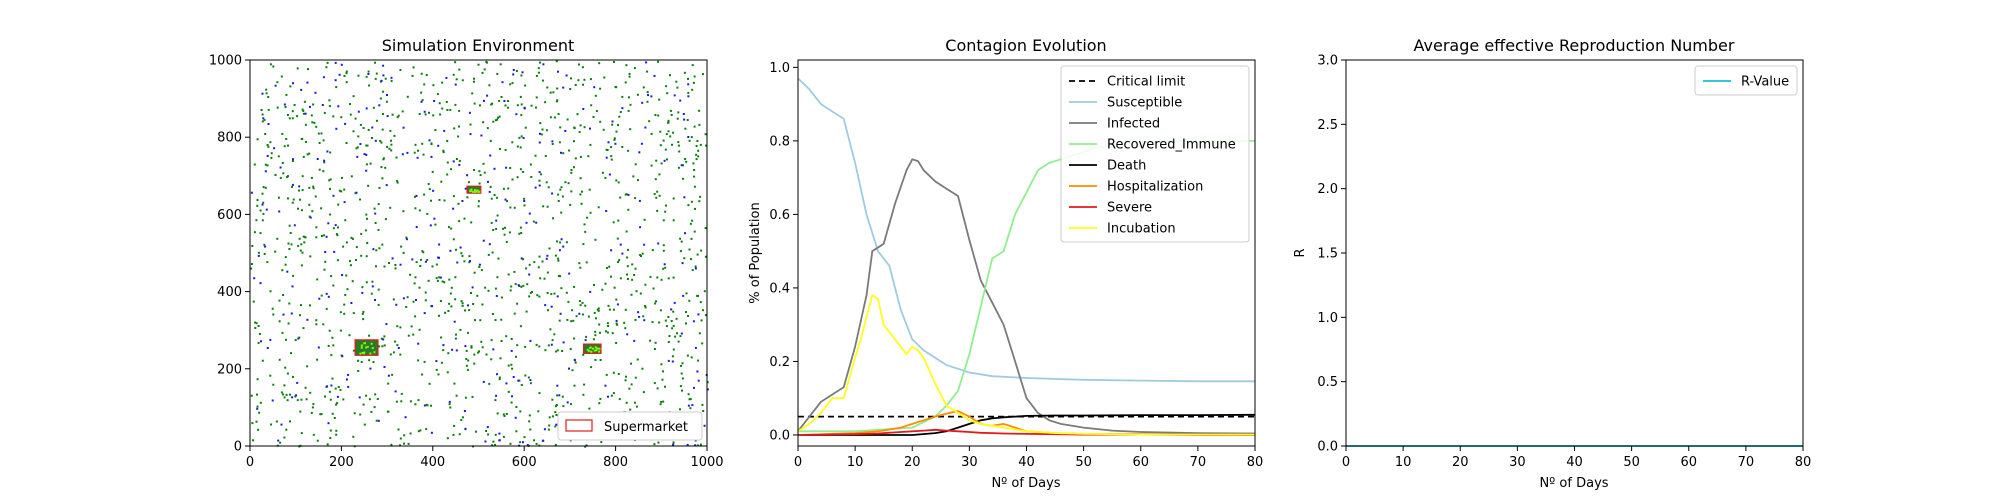  What do you see at coordinates (783, 252) in the screenshot?
I see `y-axis-ticks: 0.00.20.40.60.81.0` at bounding box center [783, 252].